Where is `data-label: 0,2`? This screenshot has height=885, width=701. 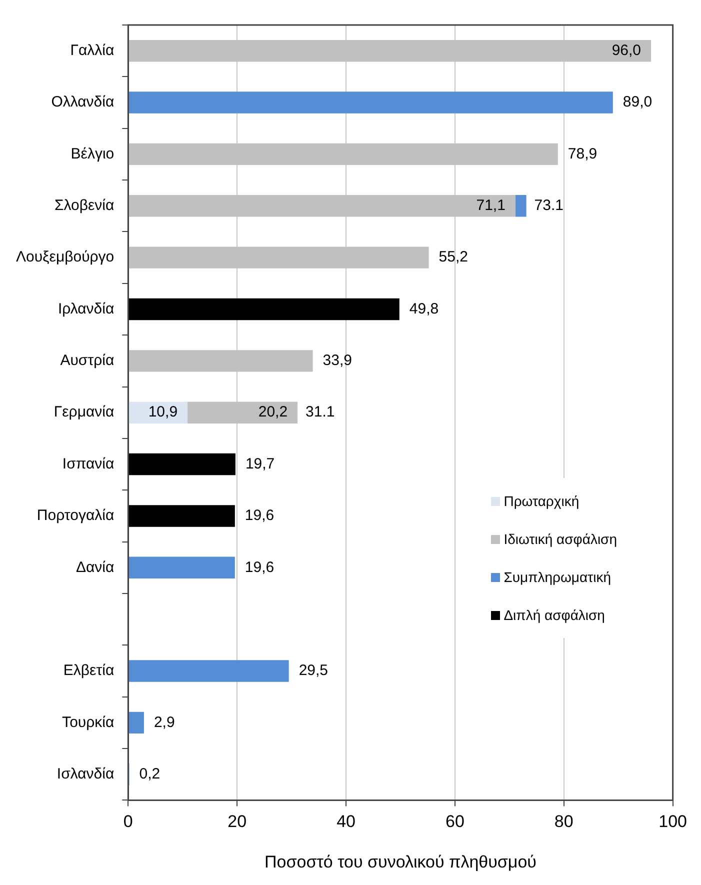
data-label: 0,2 is located at coordinates (149, 774).